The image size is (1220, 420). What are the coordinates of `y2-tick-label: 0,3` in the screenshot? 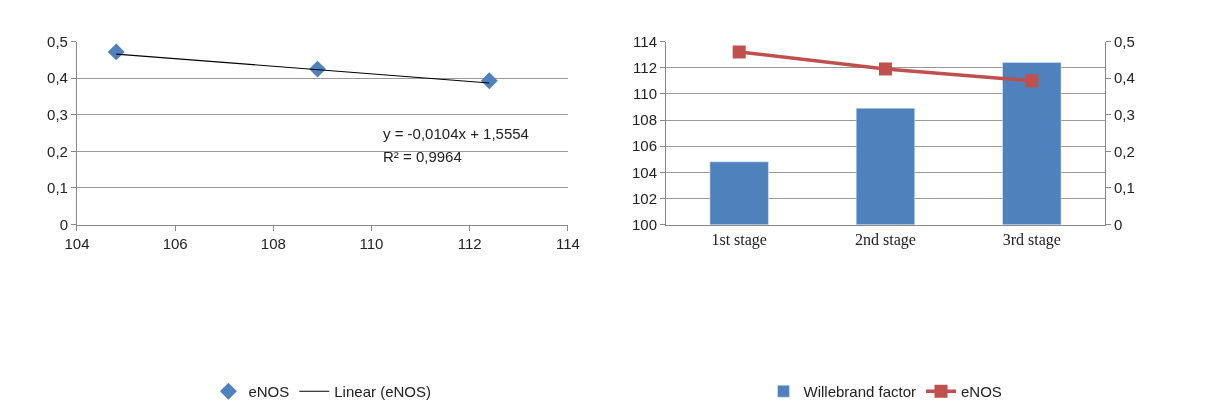 It's located at (1124, 115).